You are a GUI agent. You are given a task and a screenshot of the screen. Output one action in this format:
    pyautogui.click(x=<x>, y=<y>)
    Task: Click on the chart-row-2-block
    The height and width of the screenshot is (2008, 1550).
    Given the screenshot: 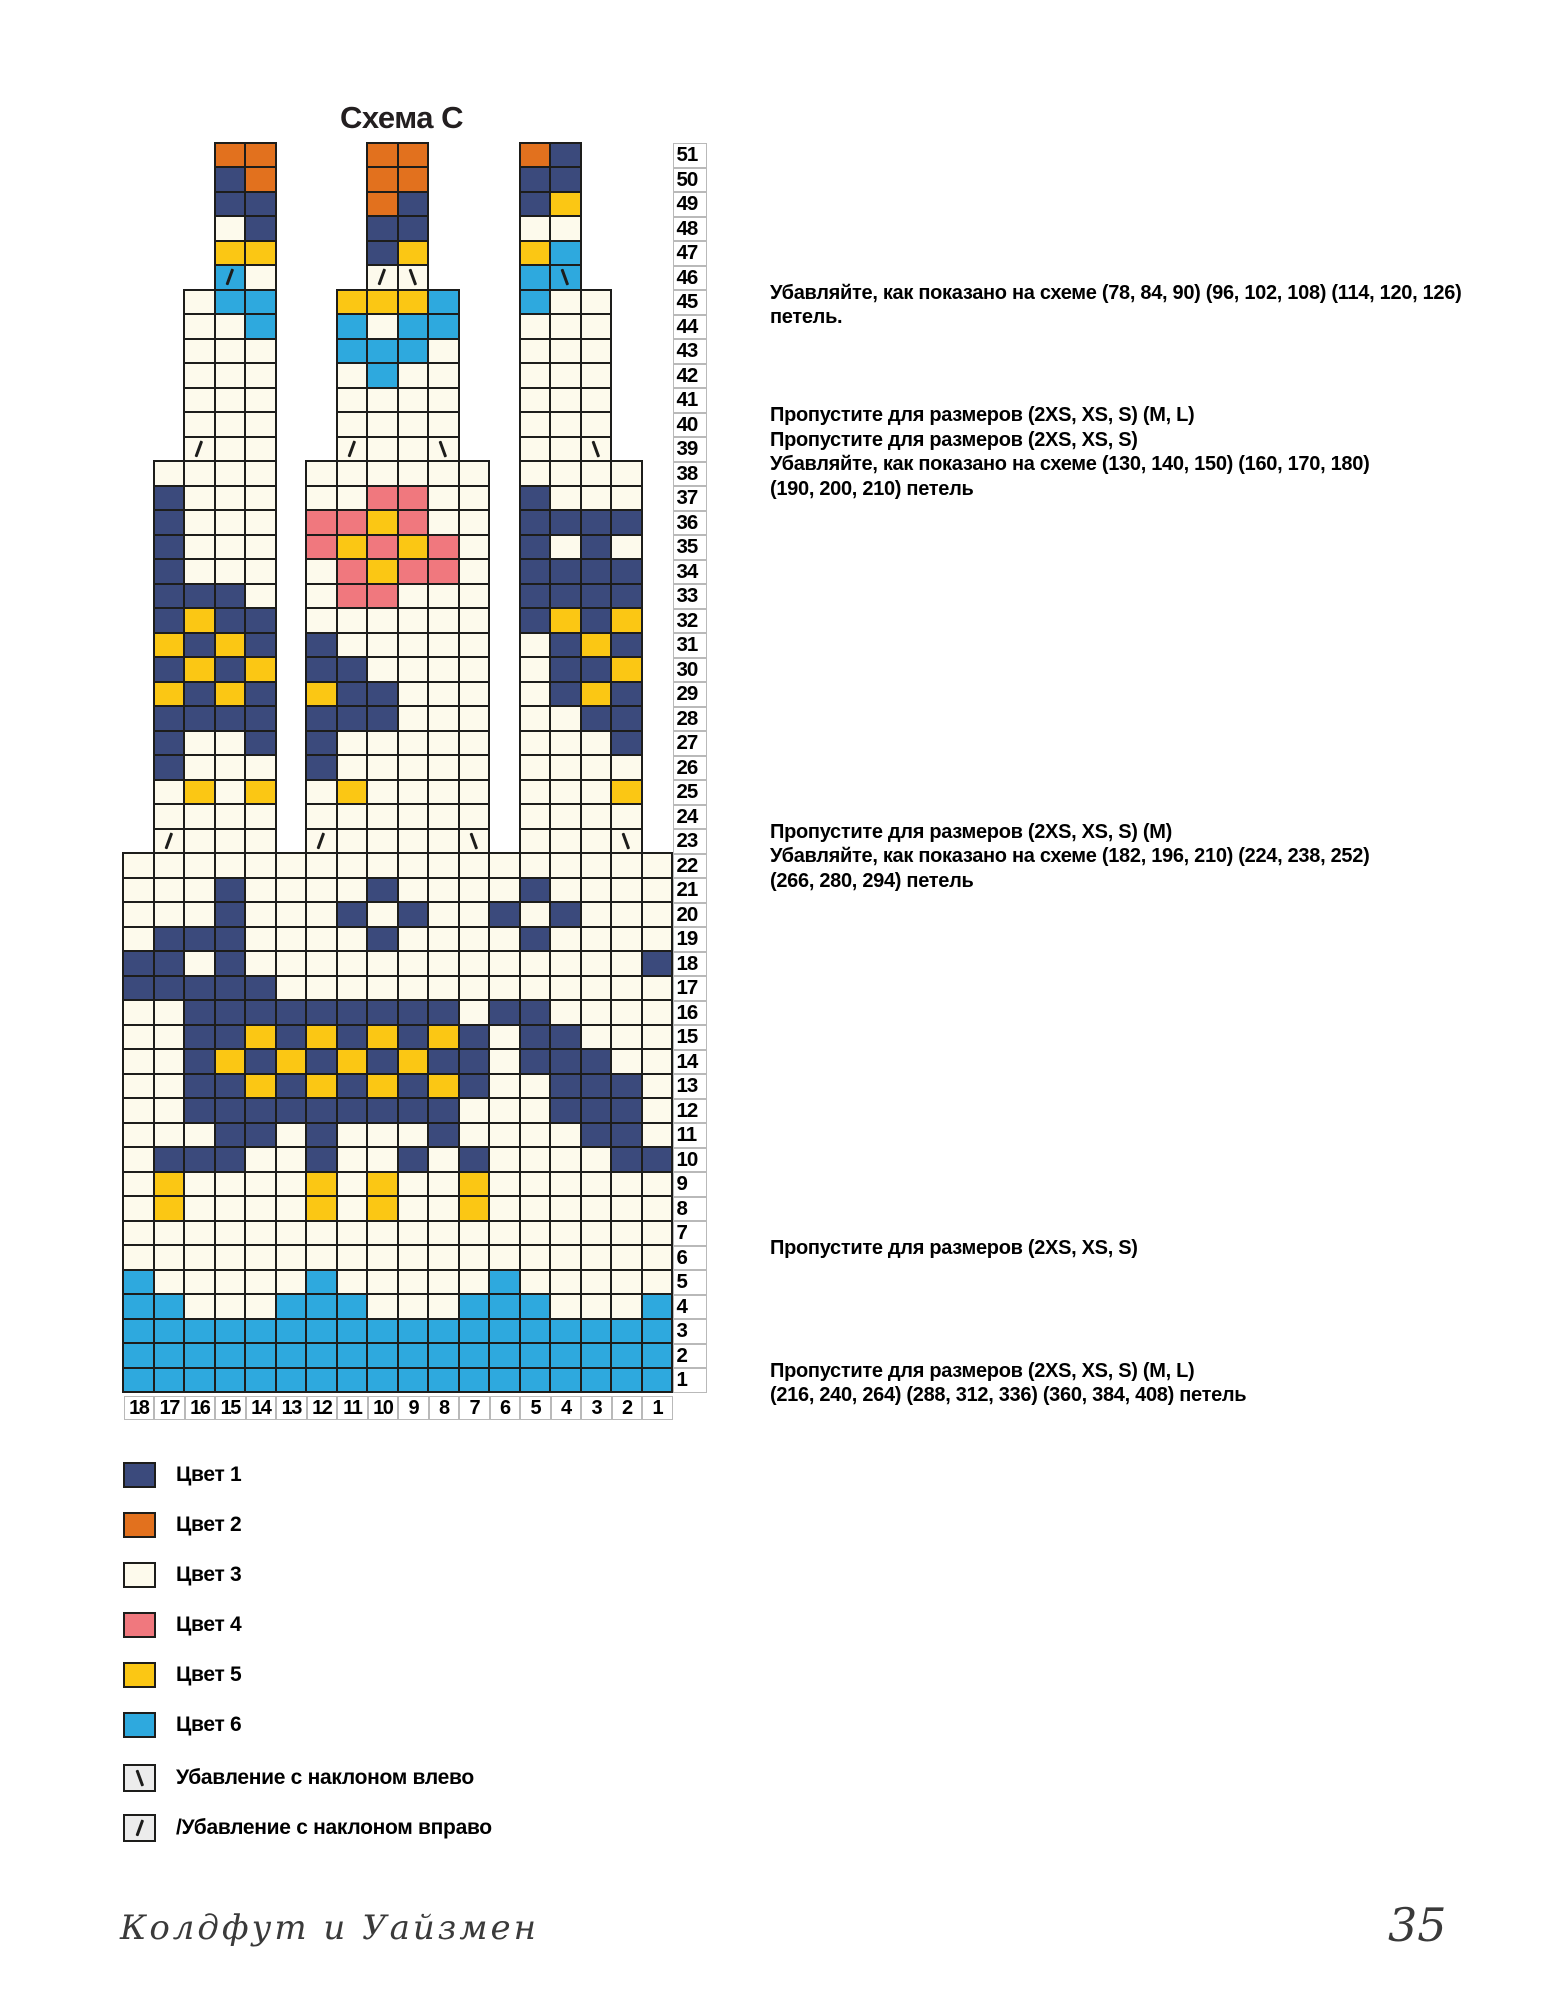 What is the action you would take?
    pyautogui.click(x=397, y=1355)
    